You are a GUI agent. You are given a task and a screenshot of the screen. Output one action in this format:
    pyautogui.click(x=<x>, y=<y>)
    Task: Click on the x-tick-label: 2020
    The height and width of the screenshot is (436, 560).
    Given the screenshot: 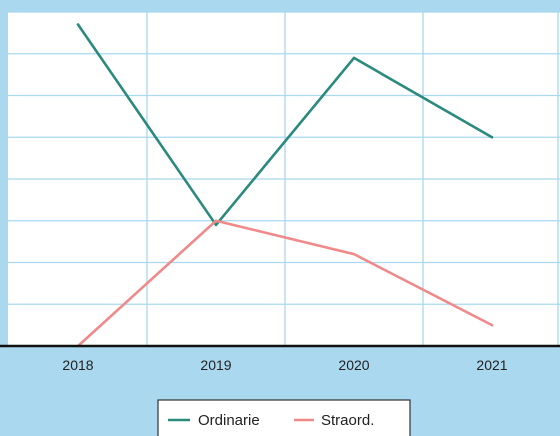 What is the action you would take?
    pyautogui.click(x=353, y=365)
    